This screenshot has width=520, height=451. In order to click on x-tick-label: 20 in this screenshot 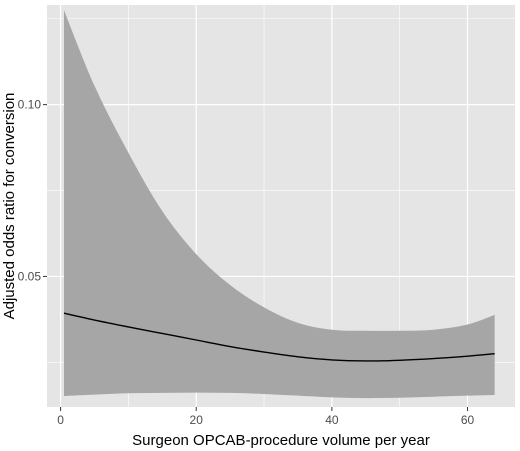, I will do `click(197, 420)`.